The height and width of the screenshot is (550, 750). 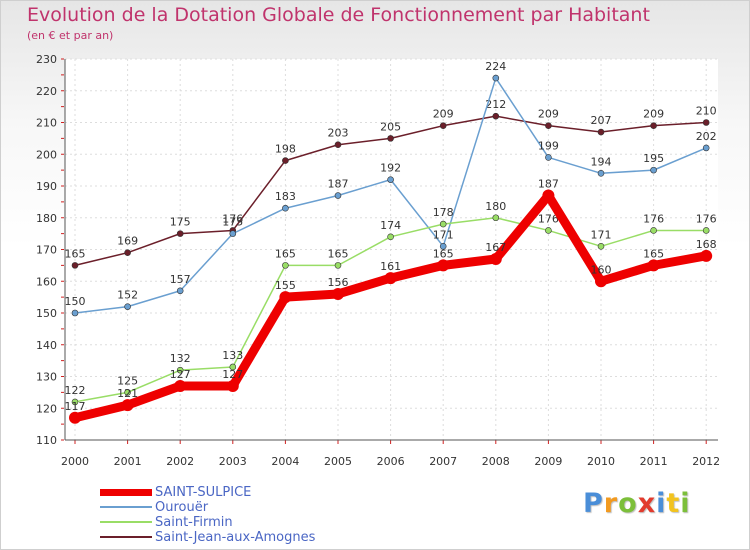 What do you see at coordinates (706, 244) in the screenshot?
I see `data-label: 168` at bounding box center [706, 244].